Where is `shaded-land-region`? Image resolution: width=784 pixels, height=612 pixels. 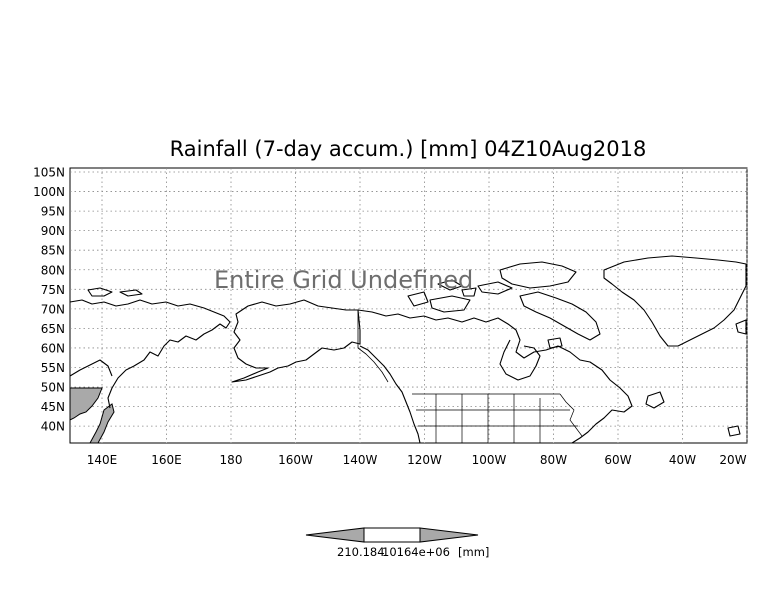
shaded-land-region is located at coordinates (92, 415).